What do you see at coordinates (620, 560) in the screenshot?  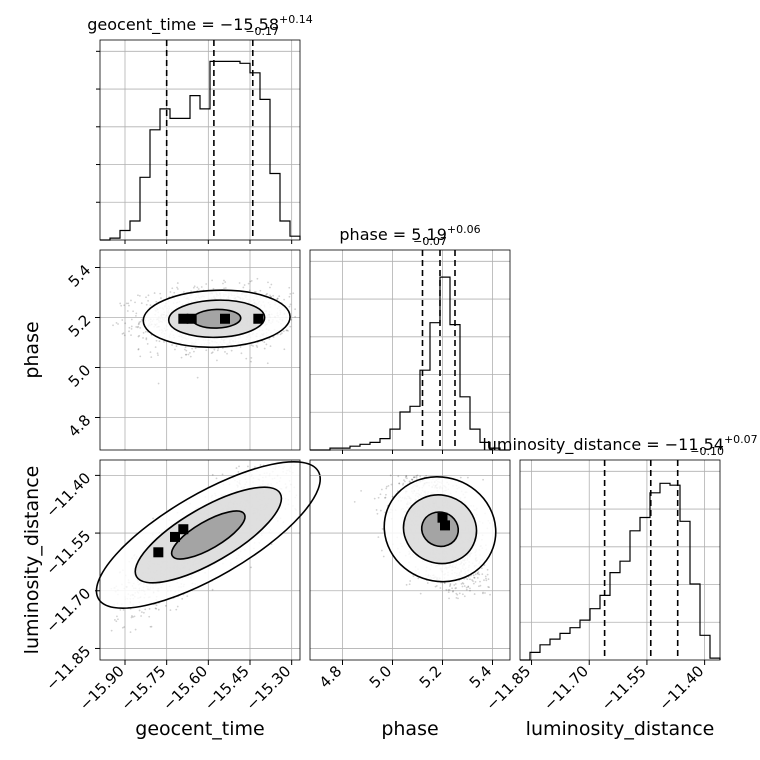 I see `panel-hist-luminosity_distance` at bounding box center [620, 560].